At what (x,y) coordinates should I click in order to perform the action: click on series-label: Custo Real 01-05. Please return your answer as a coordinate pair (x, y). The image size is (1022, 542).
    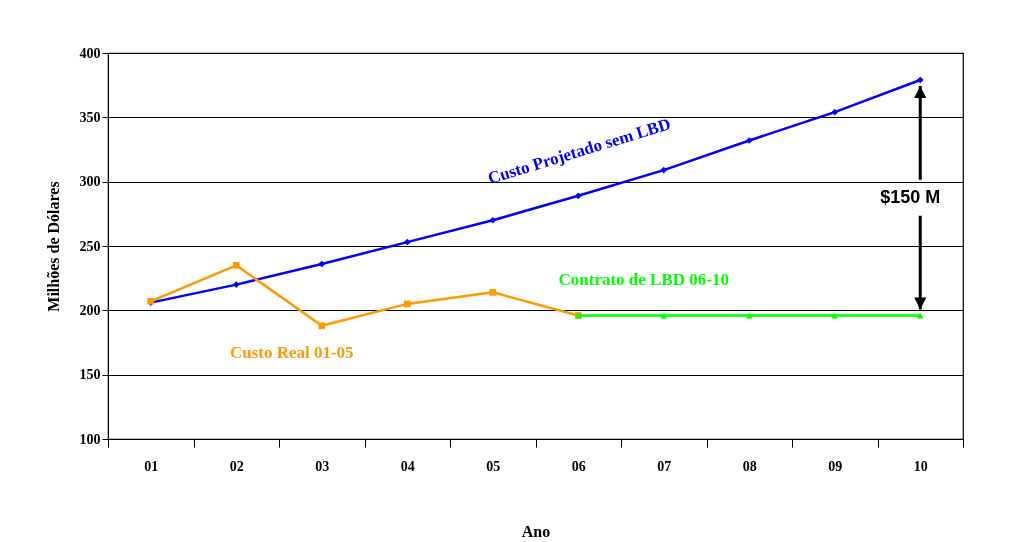
    Looking at the image, I should click on (291, 352).